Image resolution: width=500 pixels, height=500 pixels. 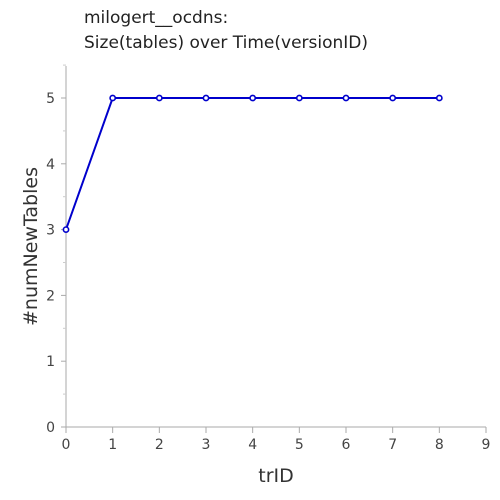 I want to click on chart-subtitle: Size(tables) over Time(versionID), so click(x=226, y=43).